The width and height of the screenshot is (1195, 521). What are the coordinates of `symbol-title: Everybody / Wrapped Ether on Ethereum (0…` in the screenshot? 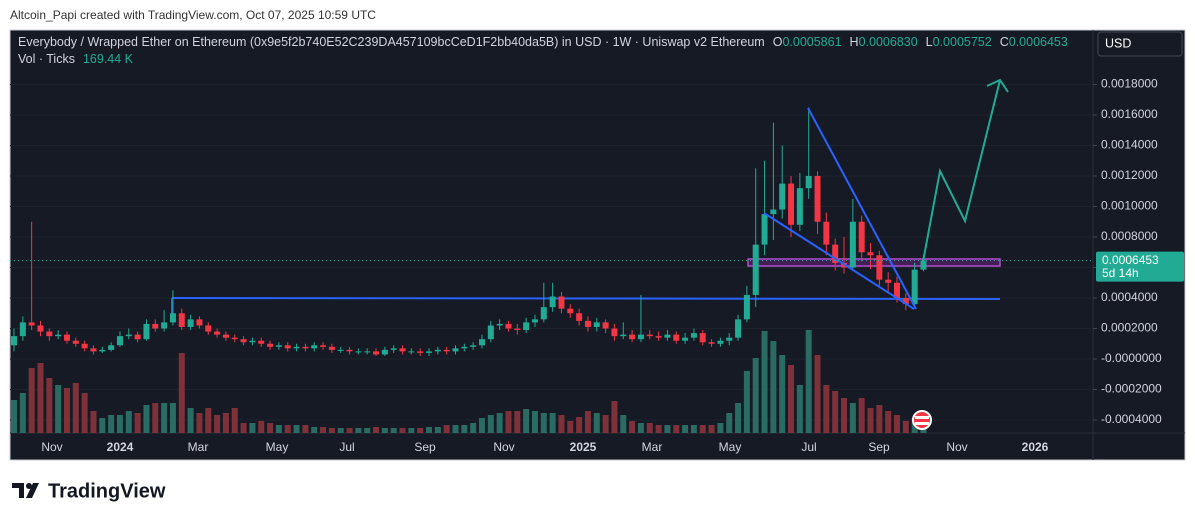 It's located at (391, 42).